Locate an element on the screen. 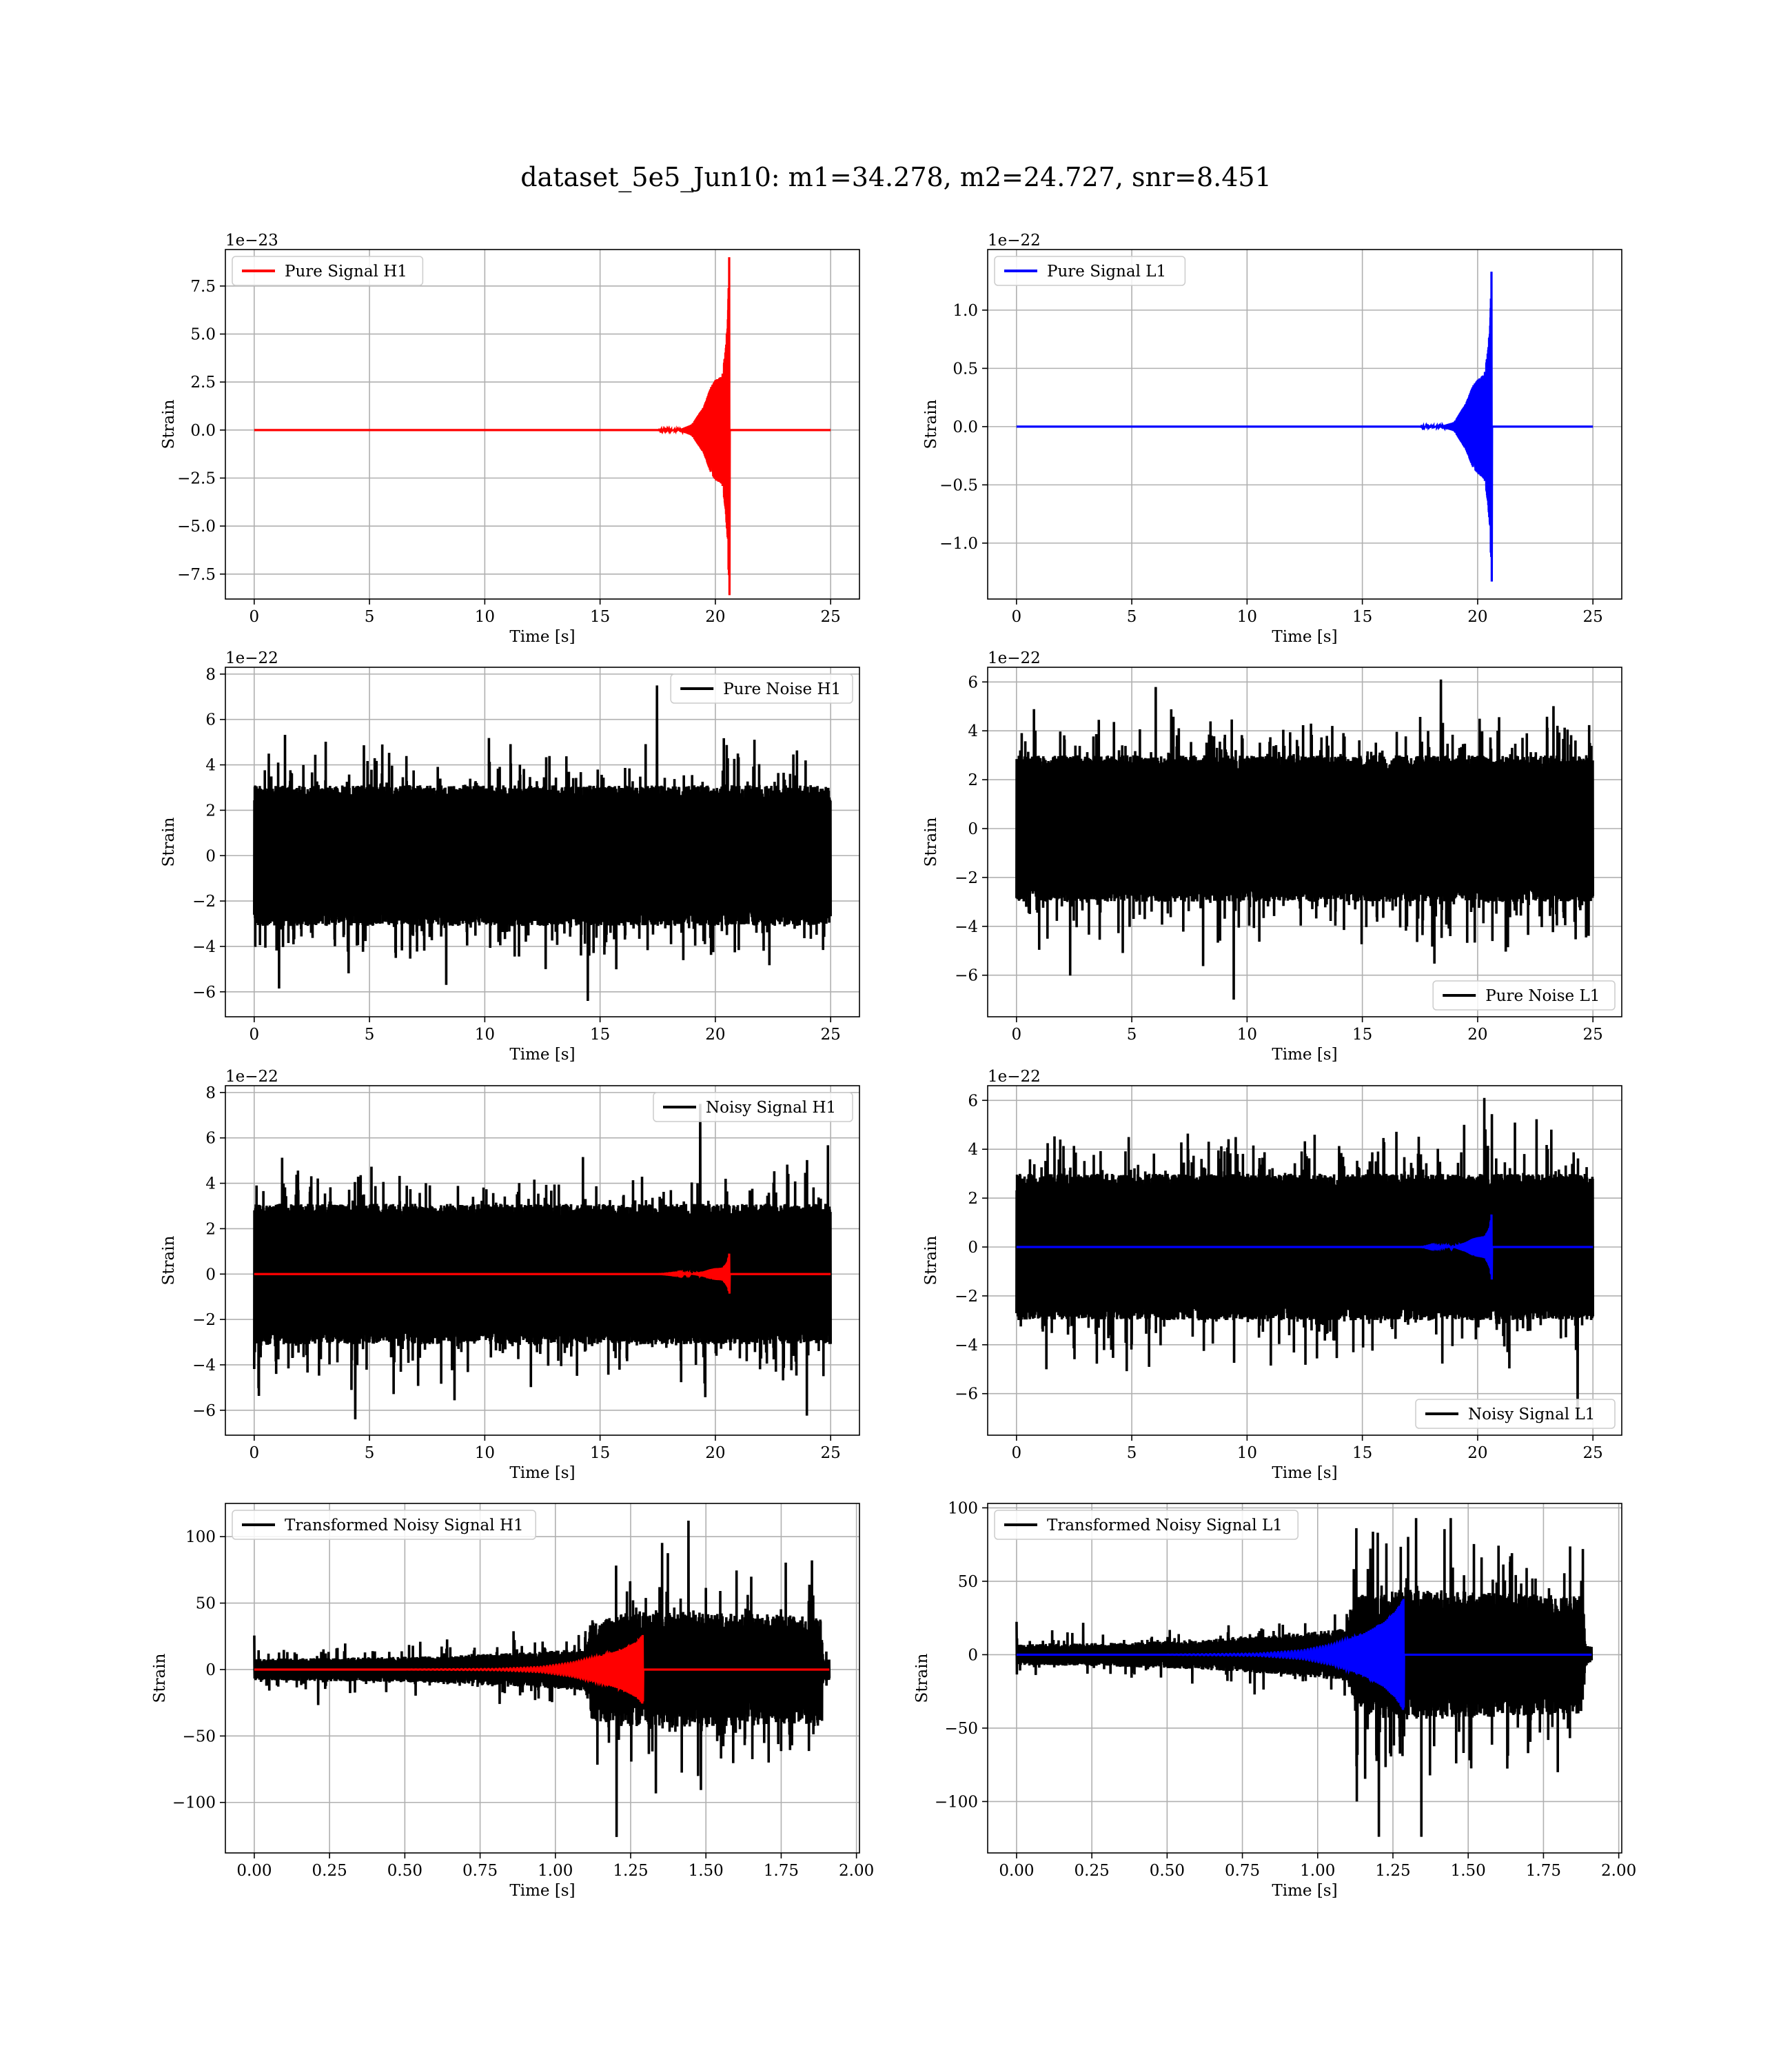 The height and width of the screenshot is (2068, 1792). x-tick-label: 2.00 is located at coordinates (1618, 1871).